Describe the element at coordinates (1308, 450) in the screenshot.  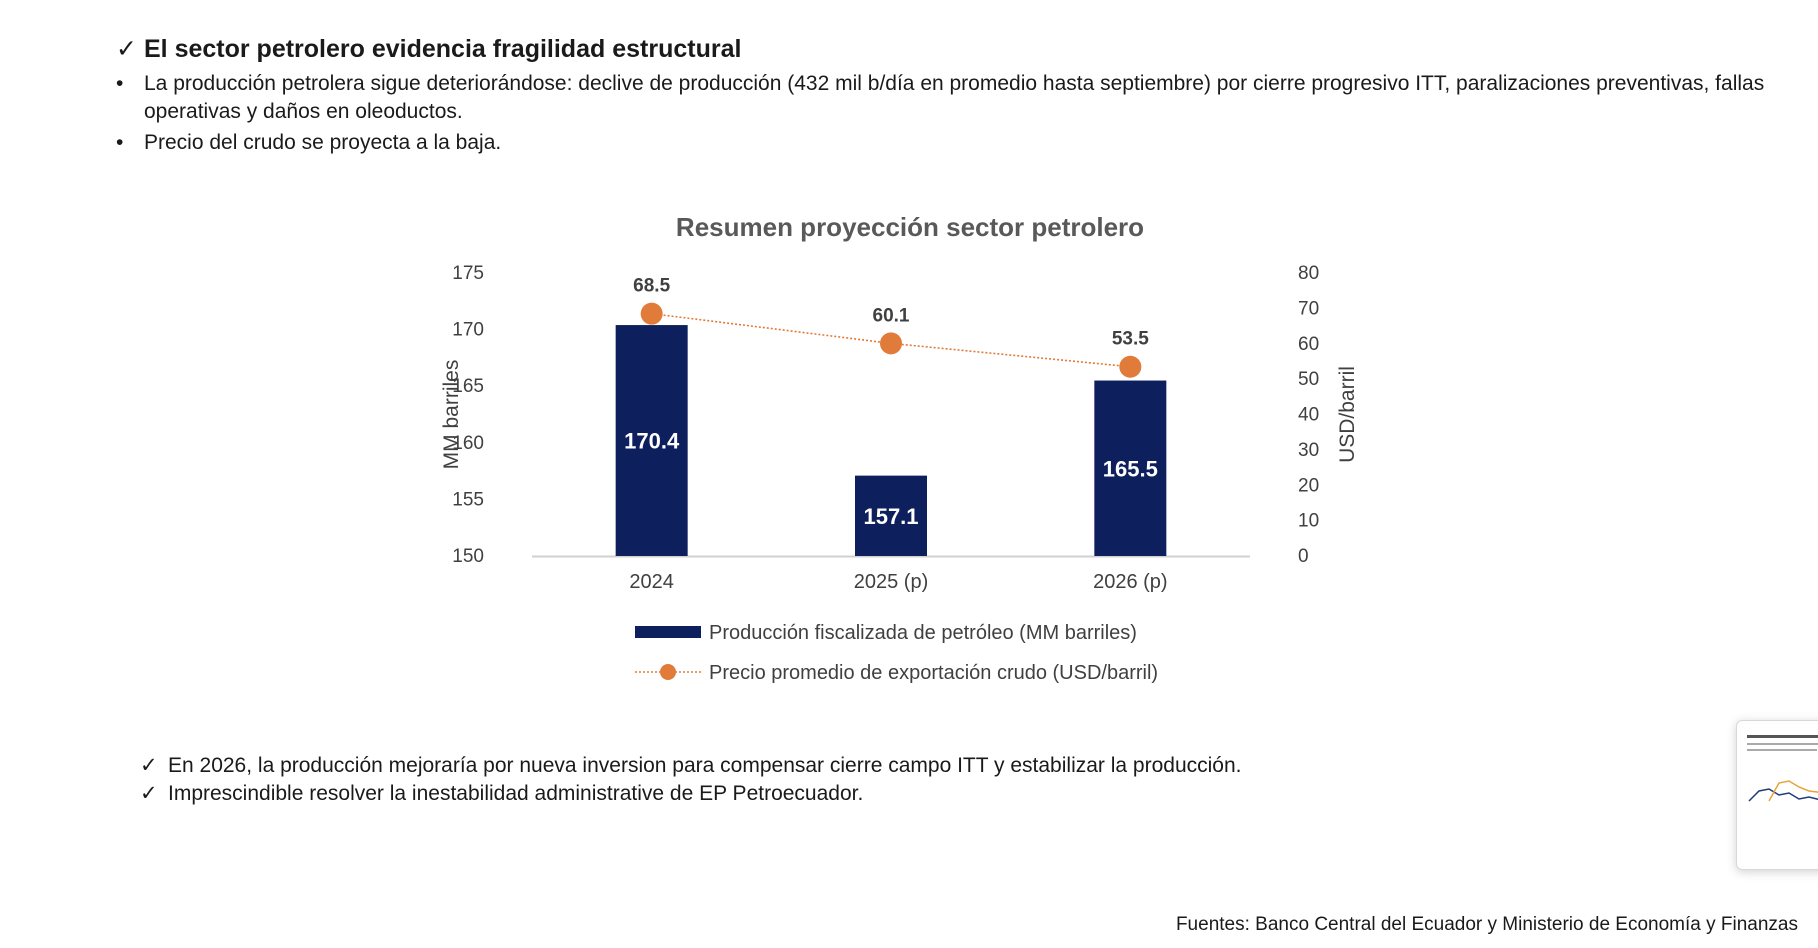
I see `right-axis-tick-label: 30` at that location.